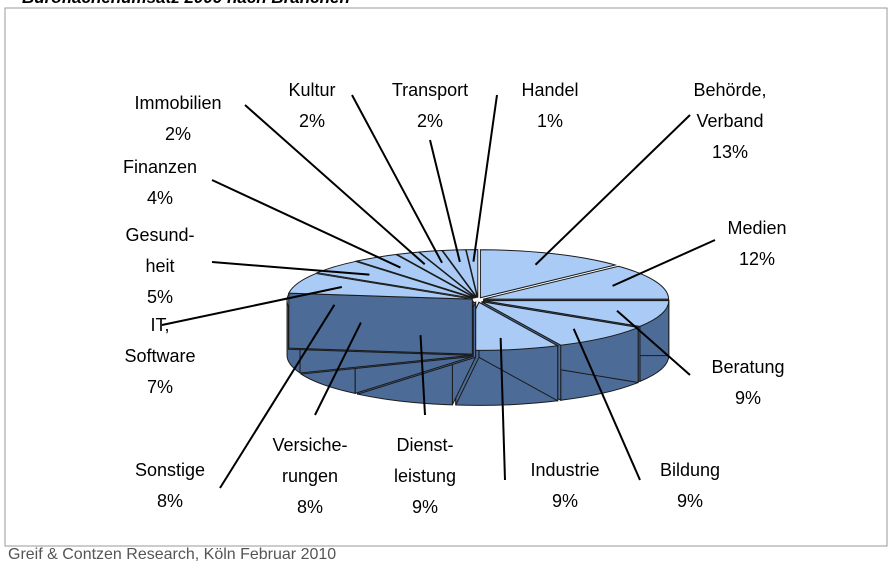  I want to click on value-label: 5%, so click(160, 297).